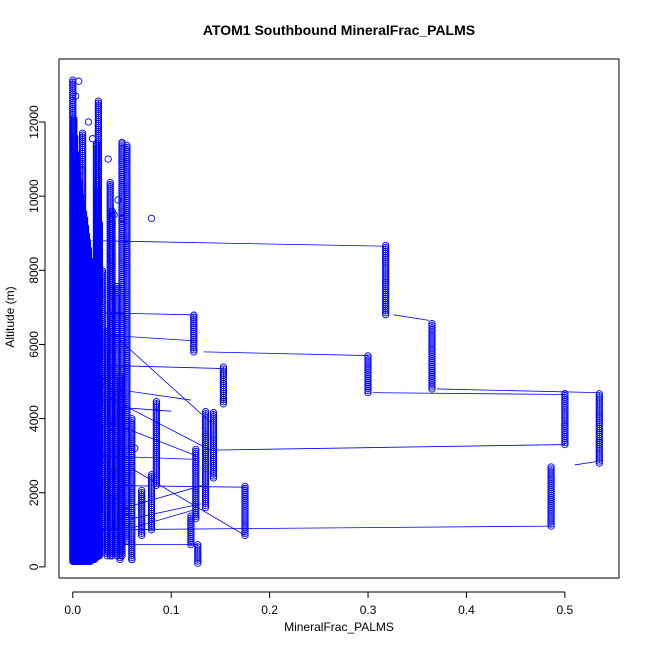 The image size is (650, 650). What do you see at coordinates (10, 316) in the screenshot?
I see `y-axis-label: Altitude (m)` at bounding box center [10, 316].